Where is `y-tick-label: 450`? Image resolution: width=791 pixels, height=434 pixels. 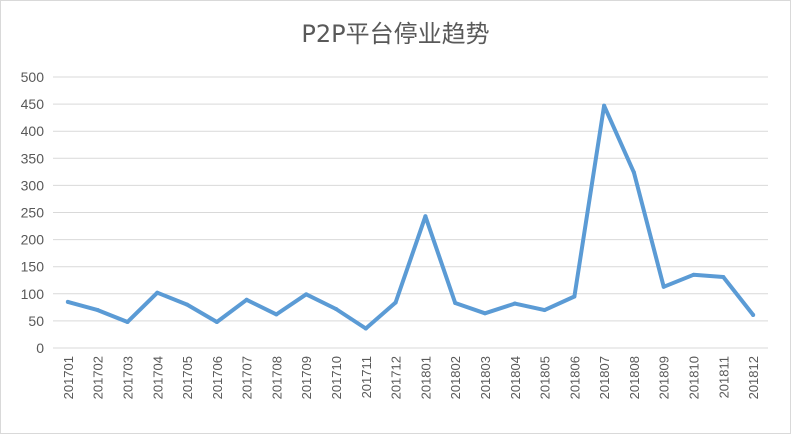
y-tick-label: 450 is located at coordinates (33, 104).